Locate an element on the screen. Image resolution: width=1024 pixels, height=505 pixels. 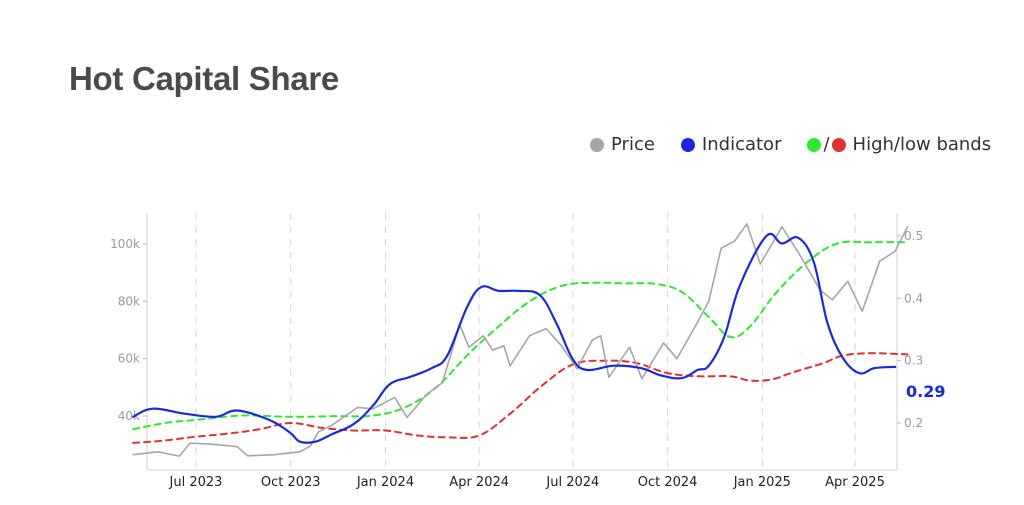
right-tick-label: 0.2 is located at coordinates (913, 423).